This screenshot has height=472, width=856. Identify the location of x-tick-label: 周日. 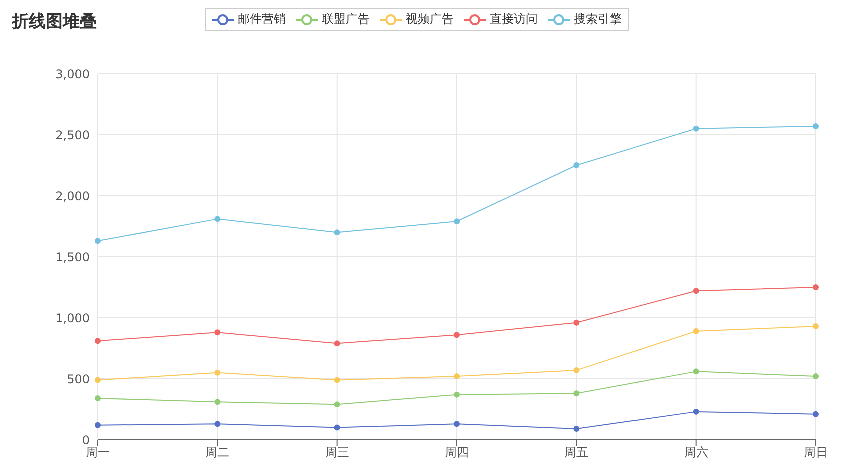
(816, 453).